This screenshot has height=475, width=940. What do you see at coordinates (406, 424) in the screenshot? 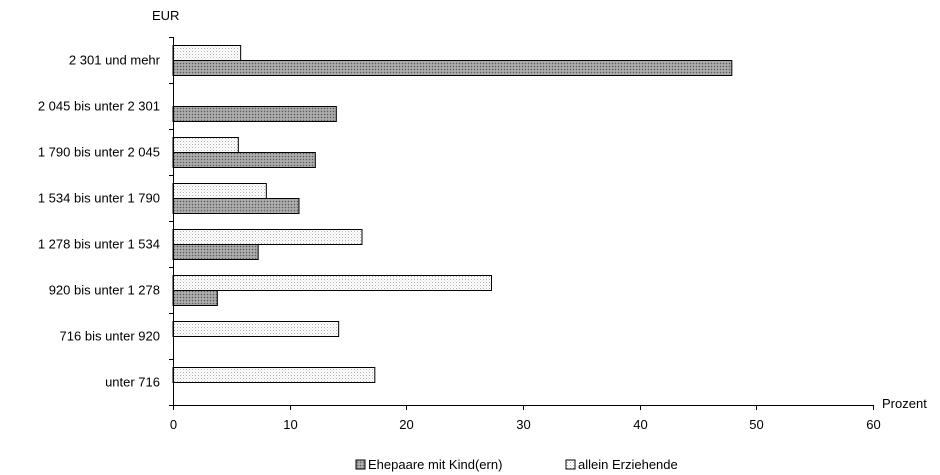
I see `x-tick-label: 20` at bounding box center [406, 424].